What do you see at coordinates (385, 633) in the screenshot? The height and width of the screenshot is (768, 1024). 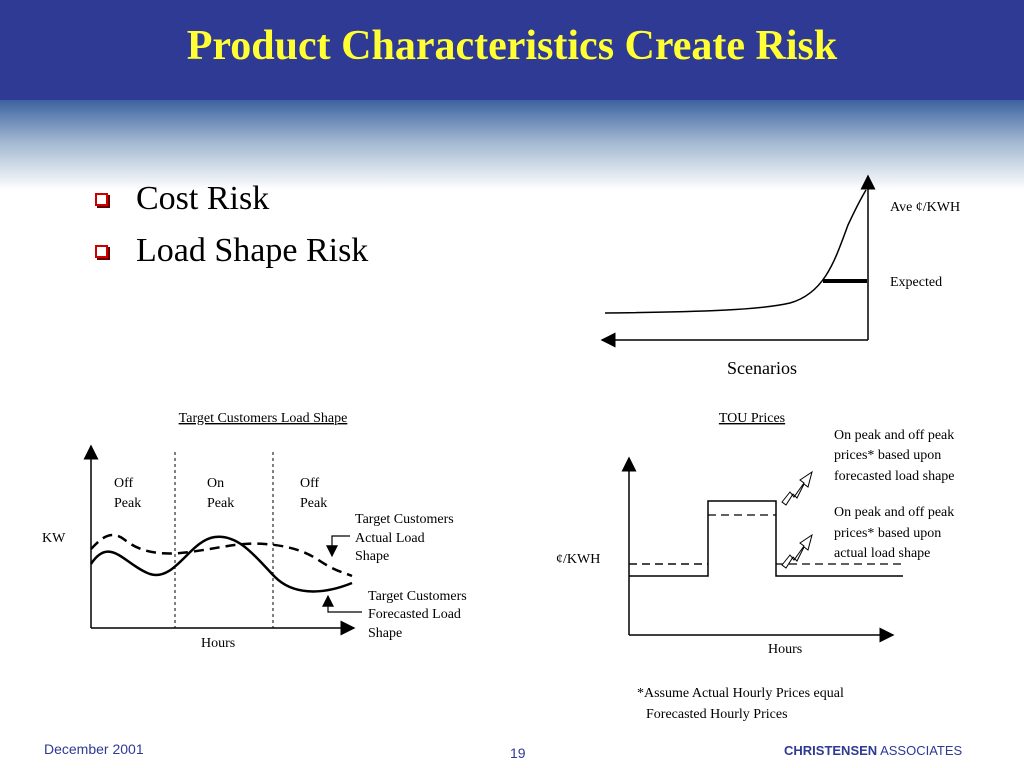 I see `forecast-load-label: Shape` at bounding box center [385, 633].